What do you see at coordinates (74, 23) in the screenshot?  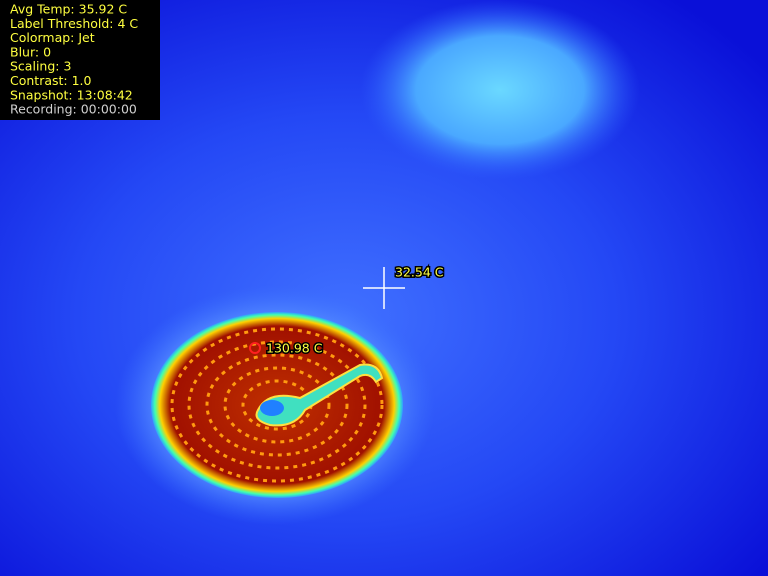 I see `info-line: Label Threshold: 4 C` at bounding box center [74, 23].